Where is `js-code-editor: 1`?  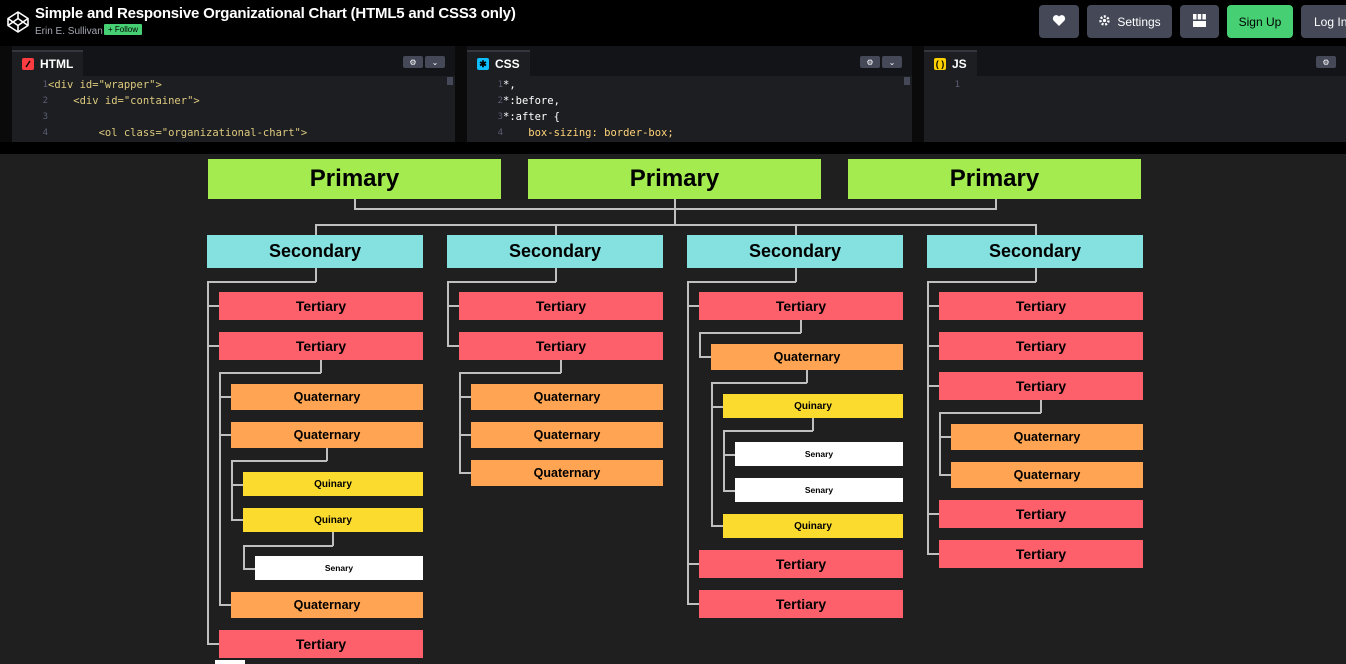
js-code-editor: 1 is located at coordinates (1135, 109).